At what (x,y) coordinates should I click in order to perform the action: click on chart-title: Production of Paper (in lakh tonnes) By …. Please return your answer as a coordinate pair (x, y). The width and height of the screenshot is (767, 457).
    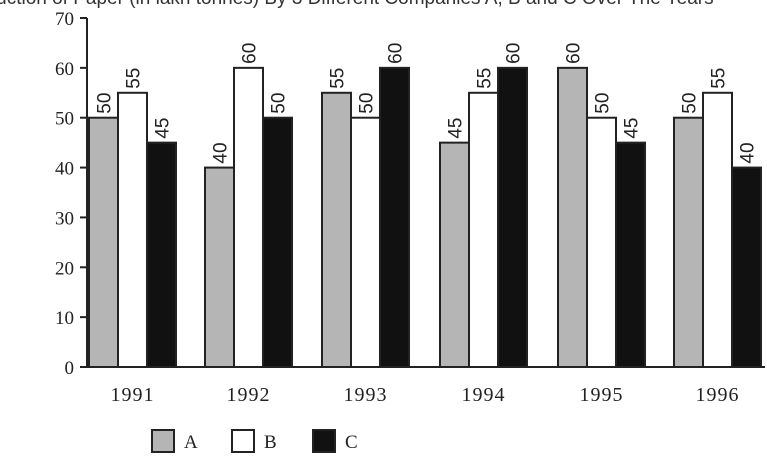
    Looking at the image, I should click on (357, 4).